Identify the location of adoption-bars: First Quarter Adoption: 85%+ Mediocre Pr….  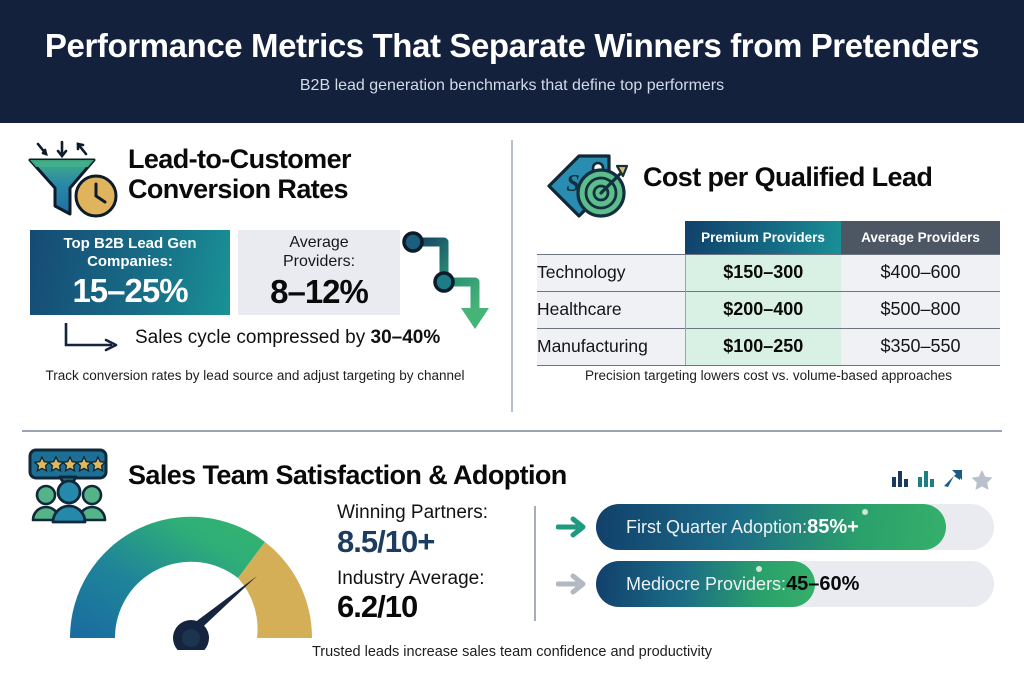
(775, 564).